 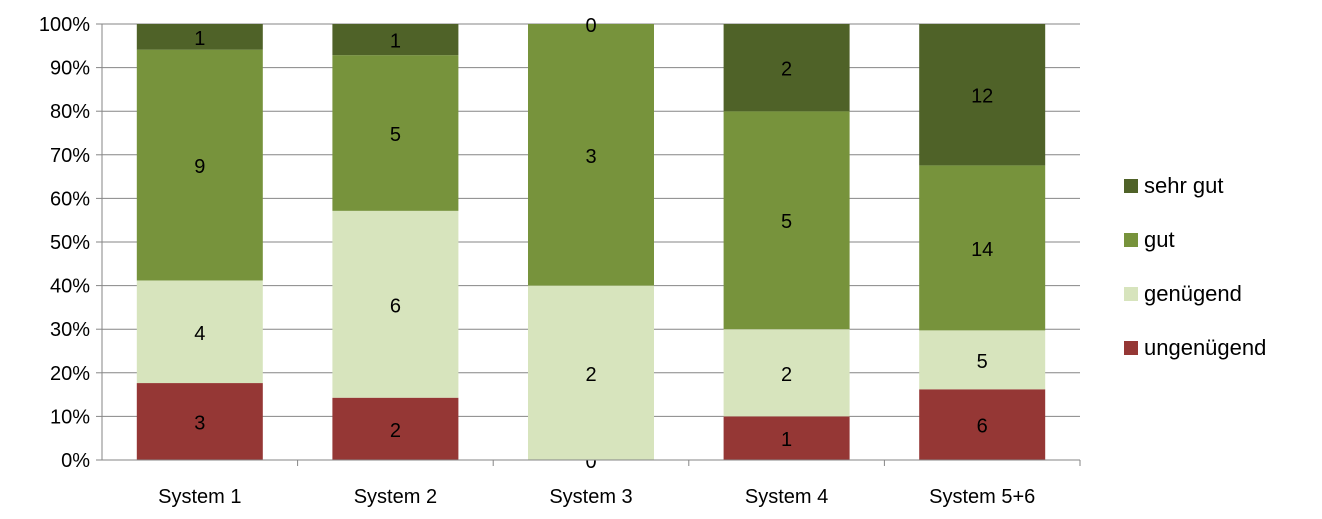 What do you see at coordinates (1184, 185) in the screenshot?
I see `legend-label: sehr gut` at bounding box center [1184, 185].